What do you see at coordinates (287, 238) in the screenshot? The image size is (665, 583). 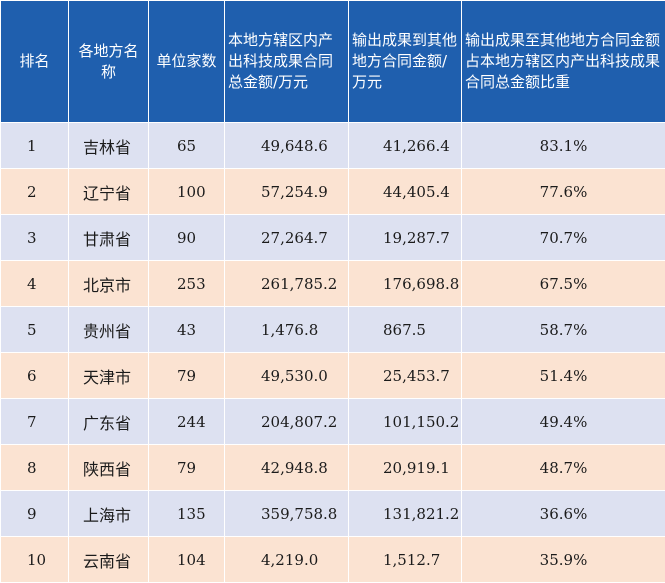 I see `total-amount-cell: 27,264.7` at bounding box center [287, 238].